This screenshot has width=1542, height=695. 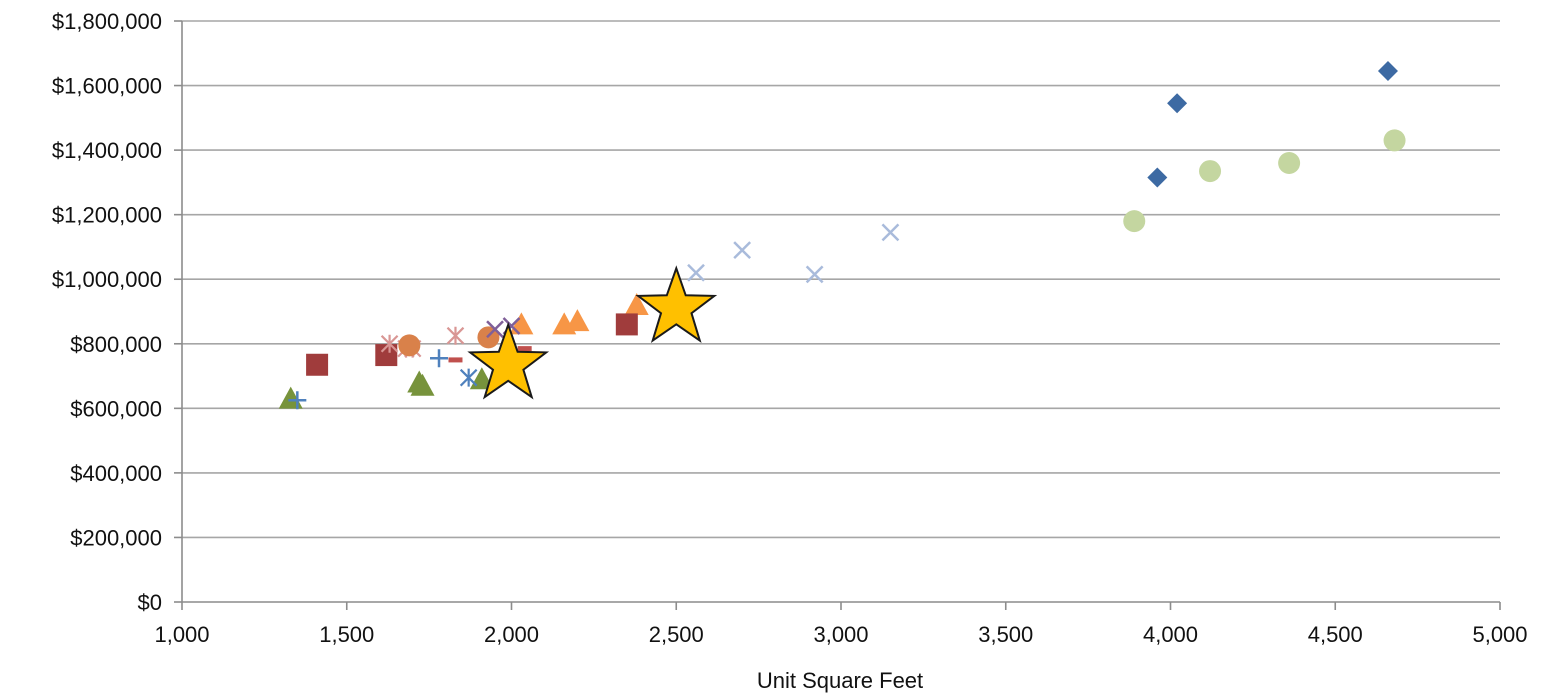 What do you see at coordinates (150, 602) in the screenshot?
I see `y-tick-label: $0` at bounding box center [150, 602].